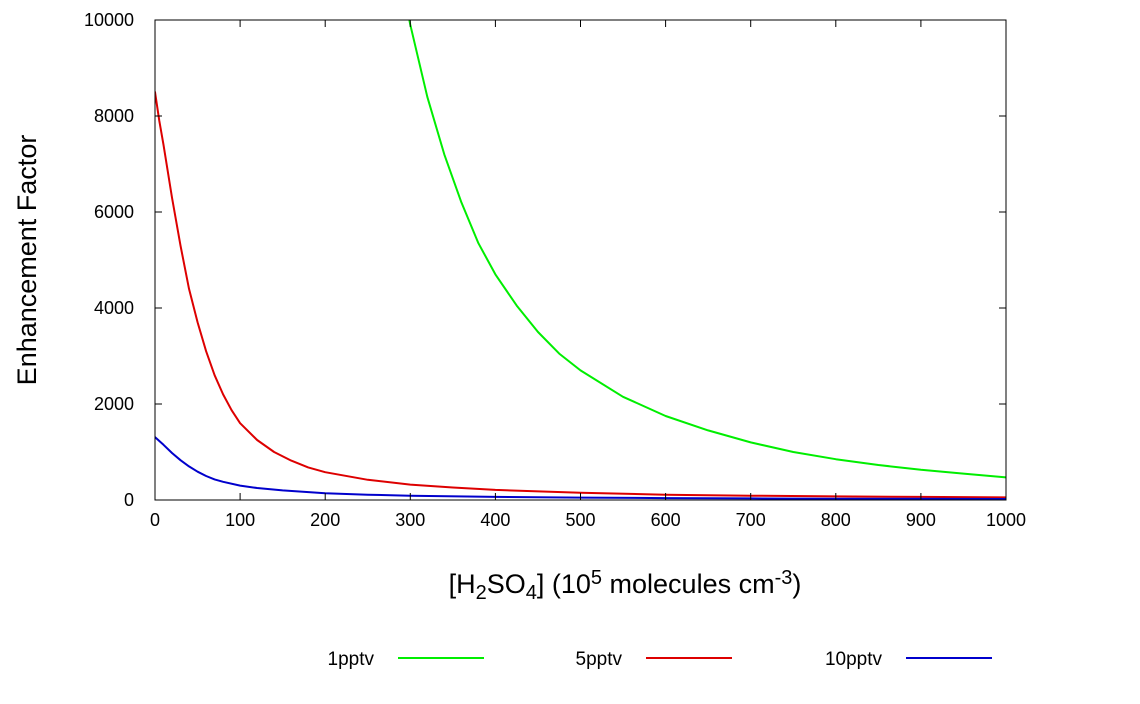 The height and width of the screenshot is (704, 1140). Describe the element at coordinates (751, 520) in the screenshot. I see `x-tick-label: 700` at that location.